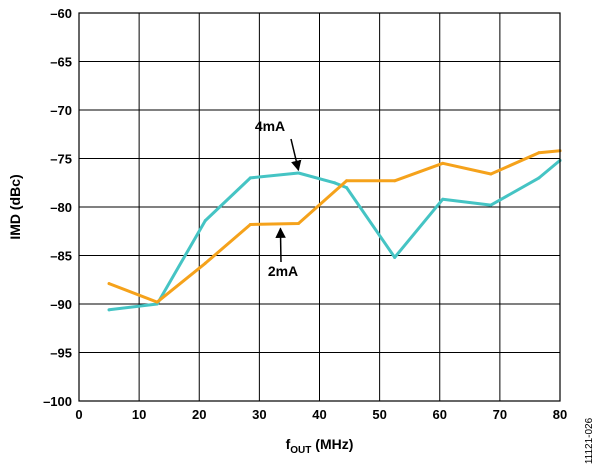  I want to click on x-tick-labels: 0 10 20 30 40 50 60 70 80, so click(321, 414).